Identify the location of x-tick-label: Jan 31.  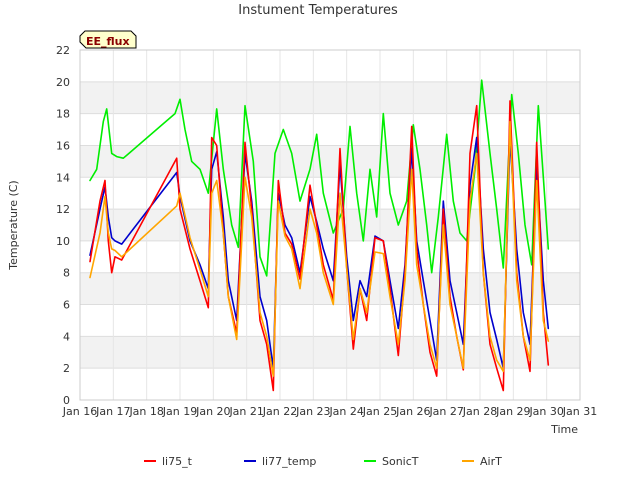
(579, 411).